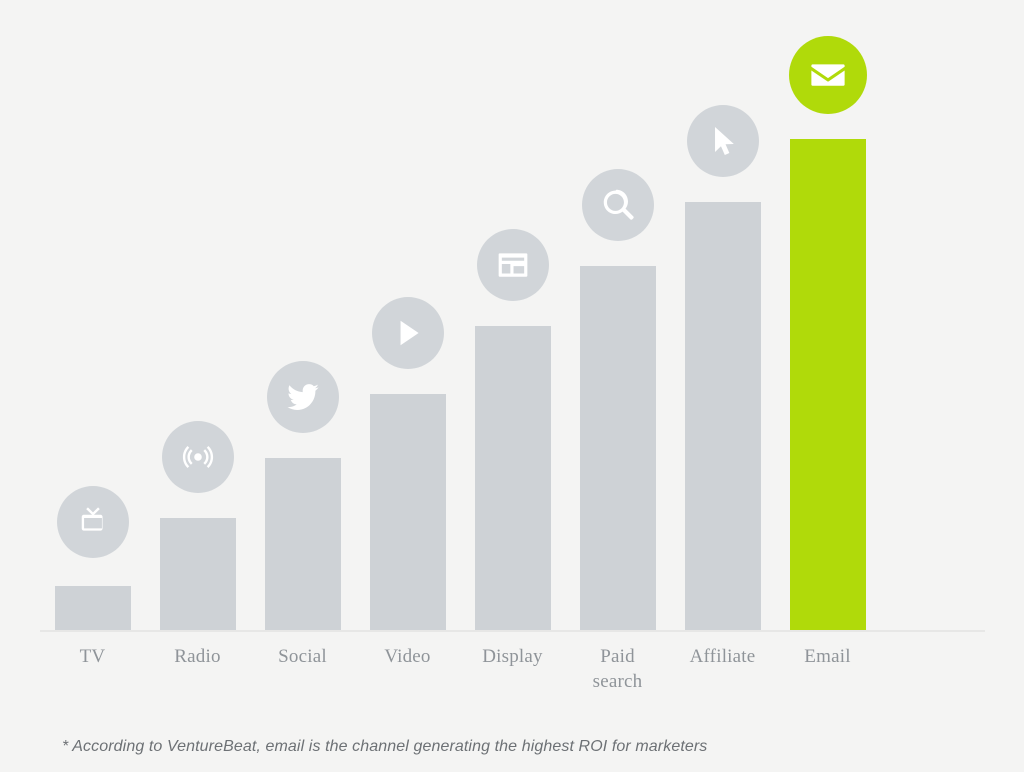 Image resolution: width=1024 pixels, height=772 pixels. I want to click on bar-group-affiliate, so click(722, 330).